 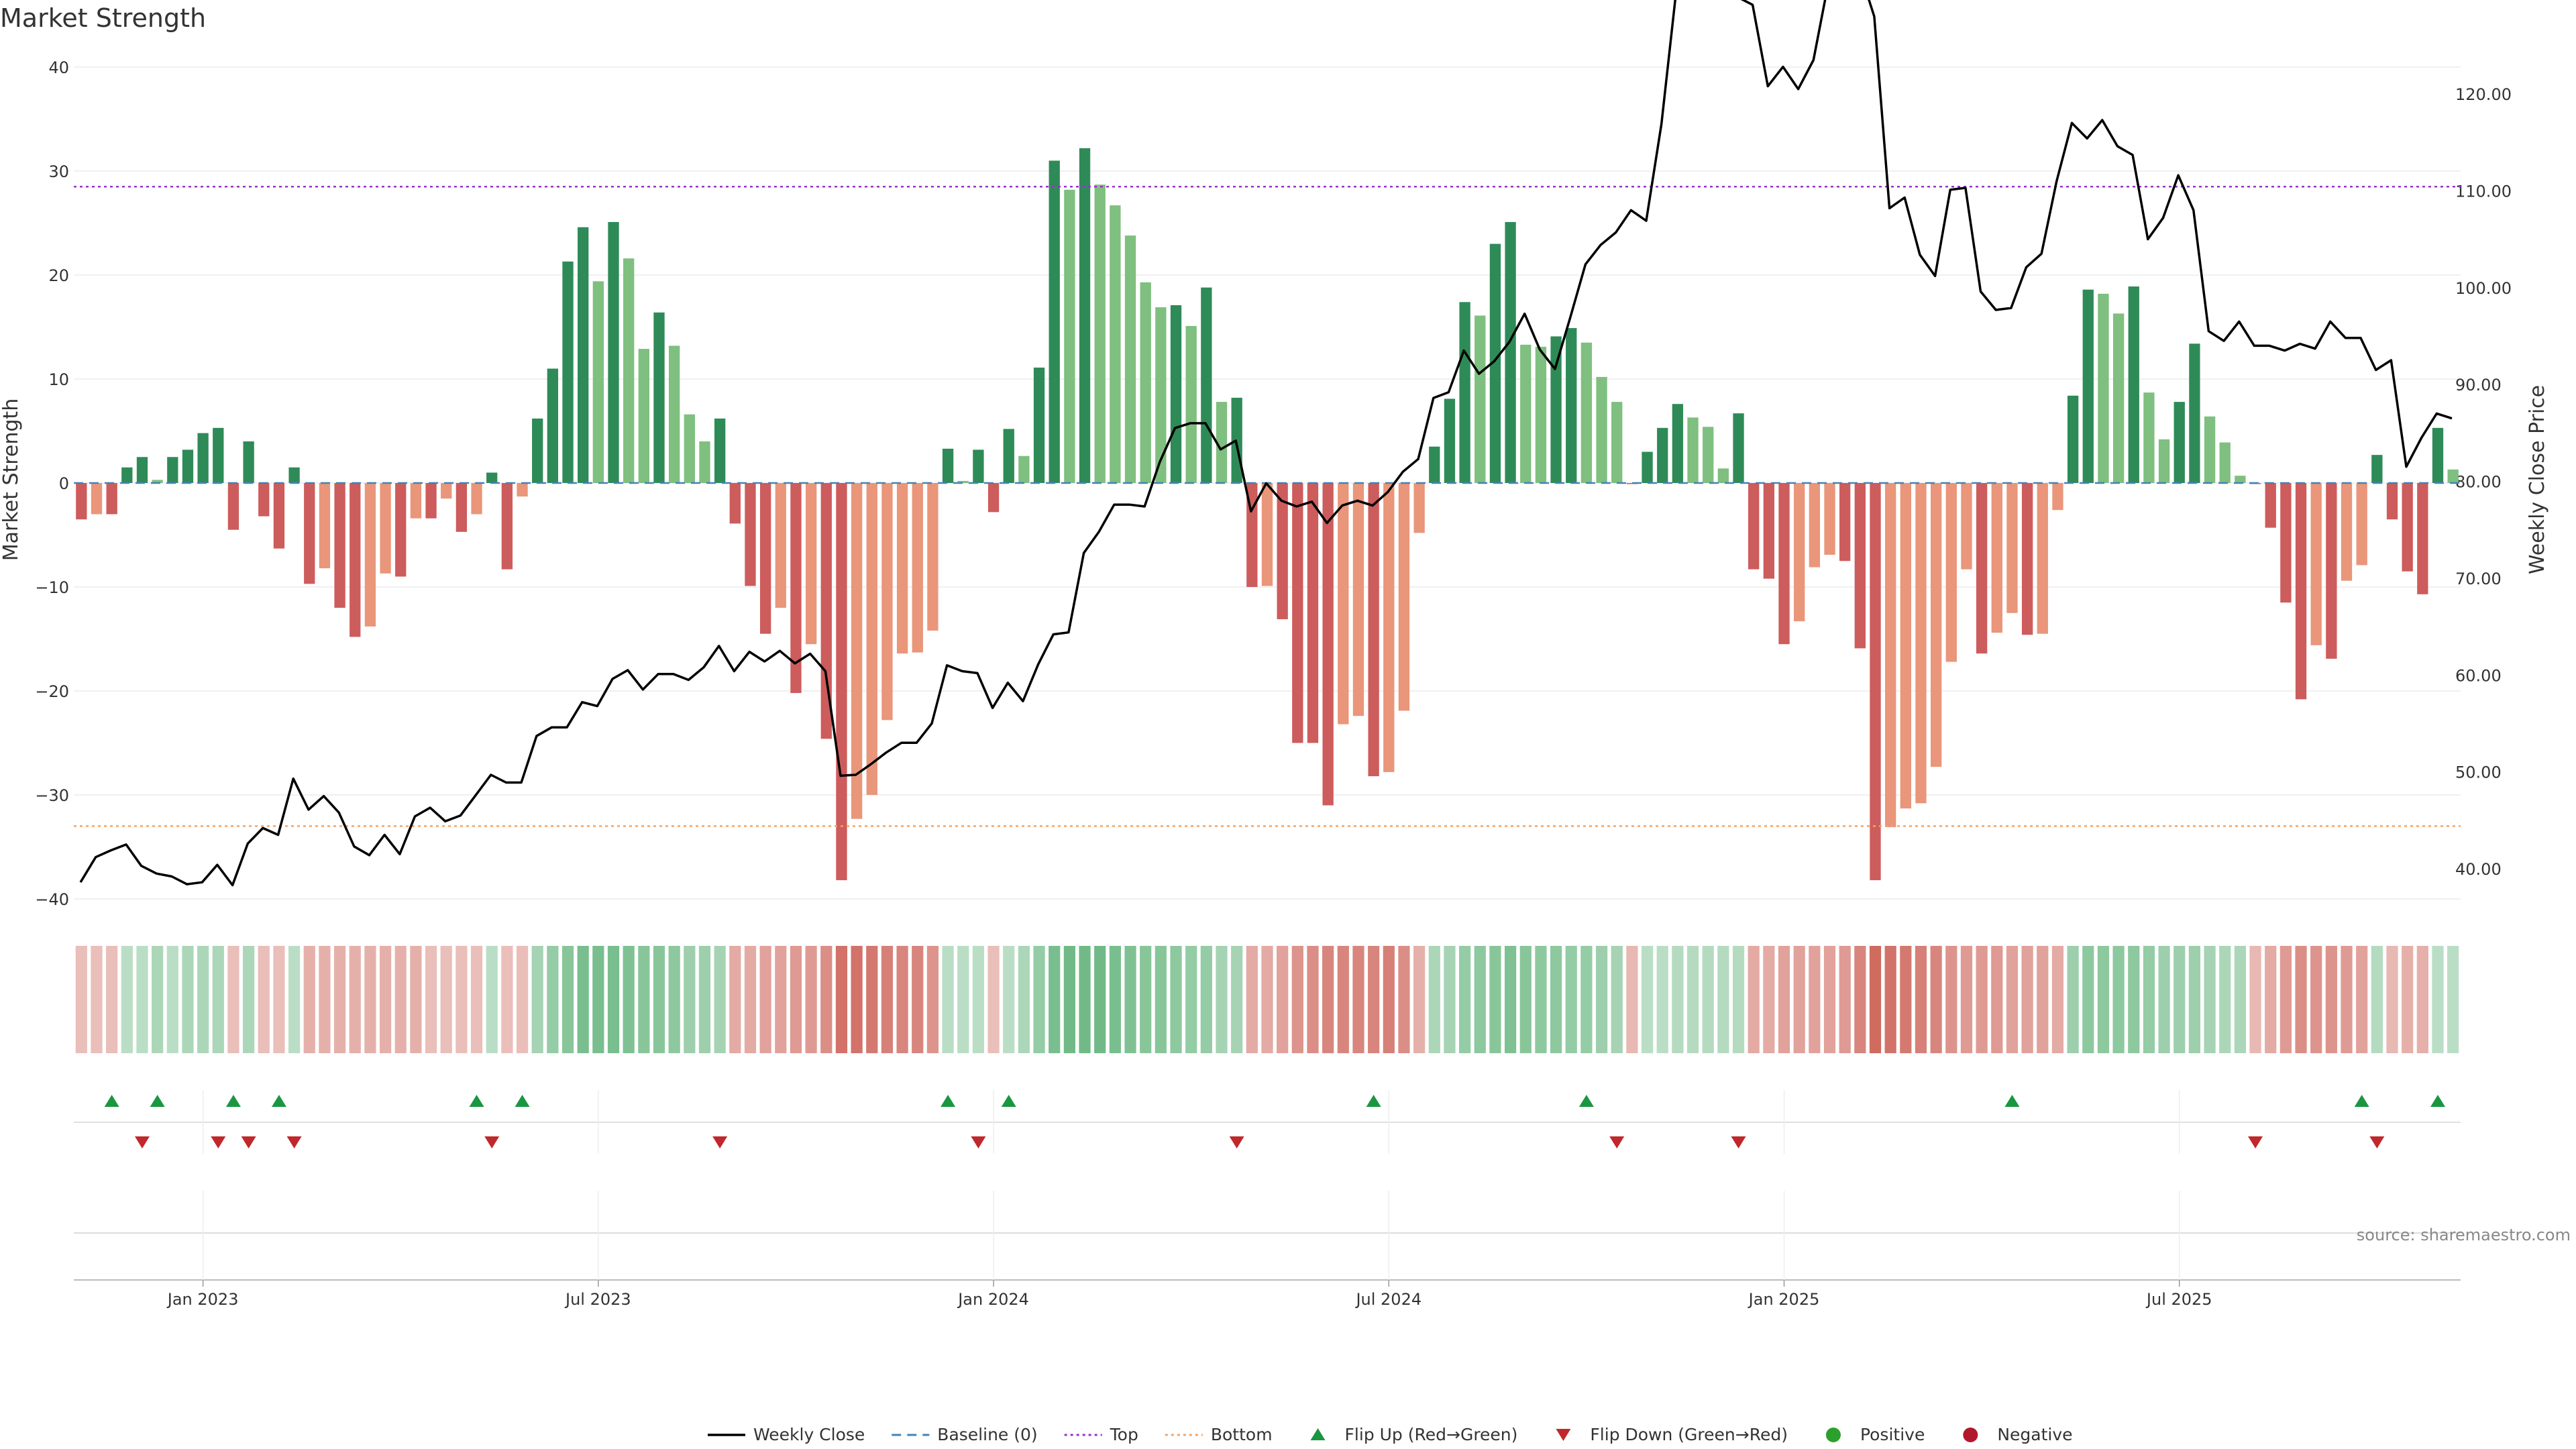 What do you see at coordinates (1318, 1434) in the screenshot?
I see `legend-swatch` at bounding box center [1318, 1434].